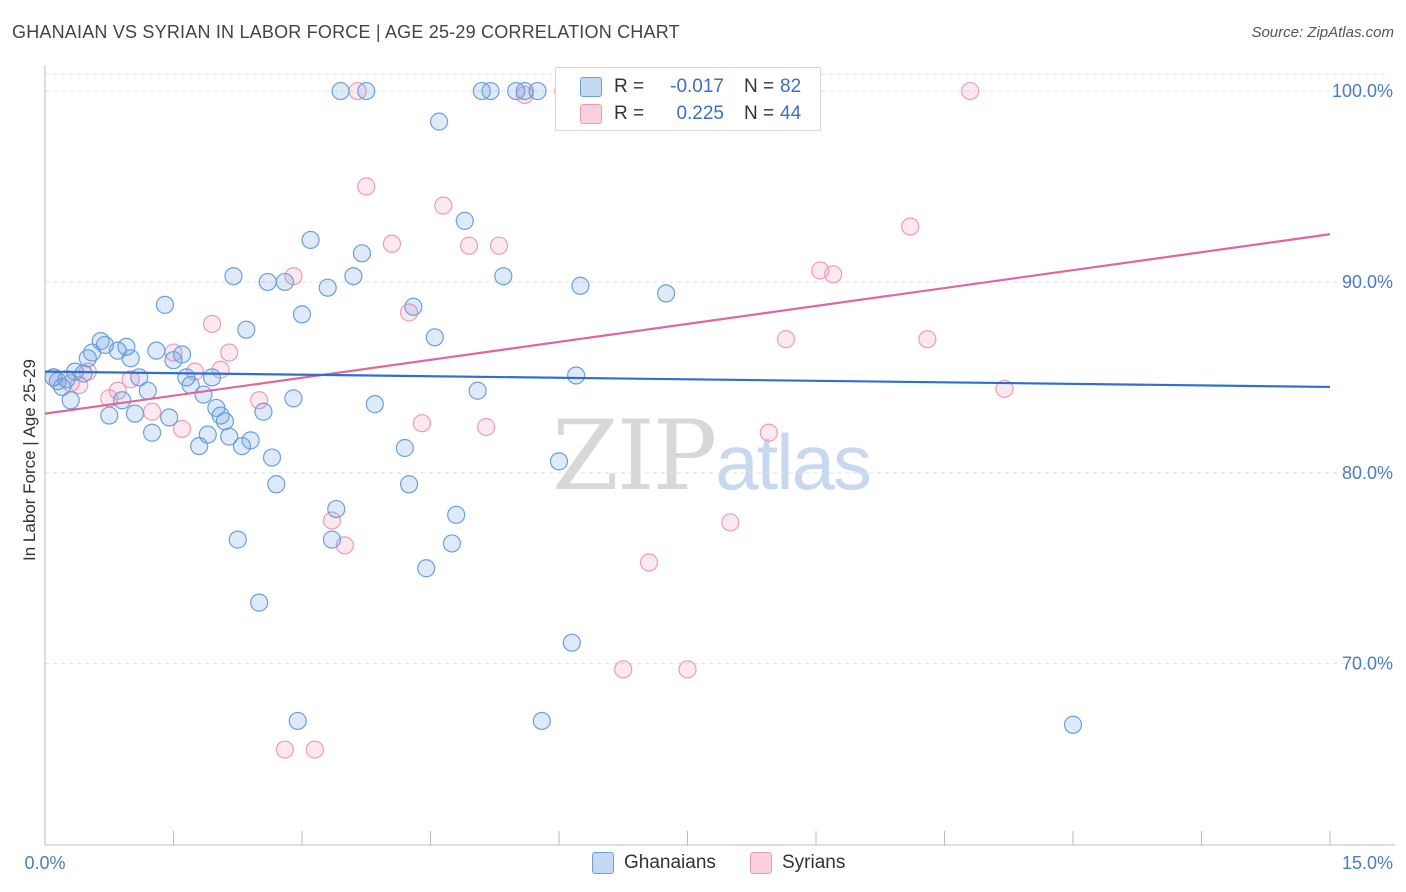 Image resolution: width=1406 pixels, height=892 pixels. Describe the element at coordinates (1322, 32) in the screenshot. I see `source-label: Source: ZipAtlas.com` at that location.